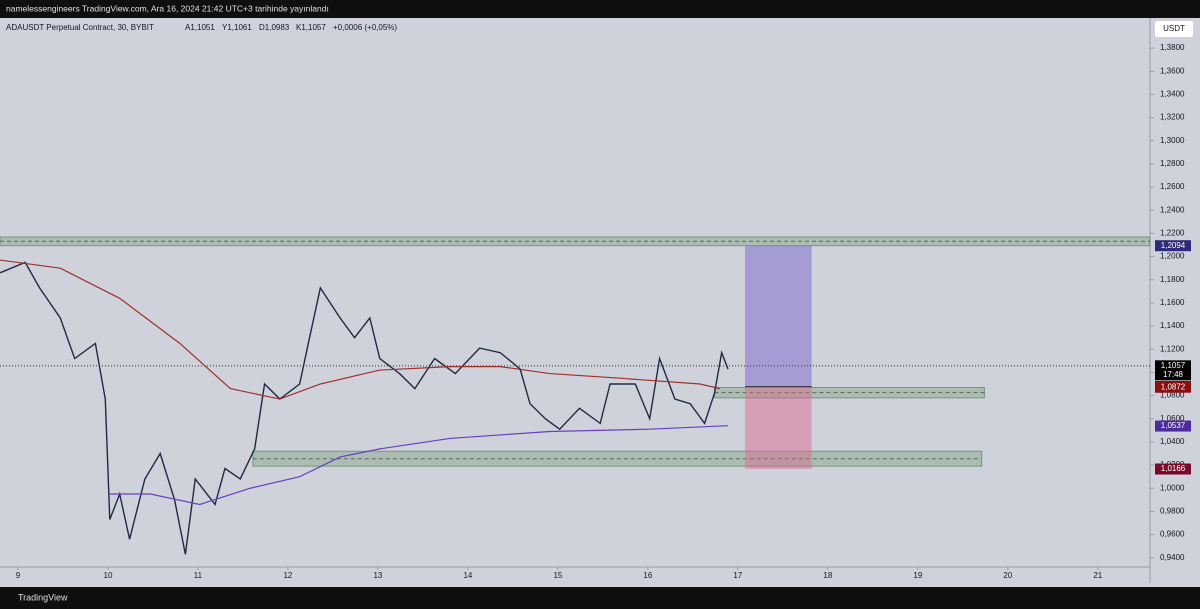  What do you see at coordinates (827, 575) in the screenshot?
I see `x-tick-label: 18` at bounding box center [827, 575].